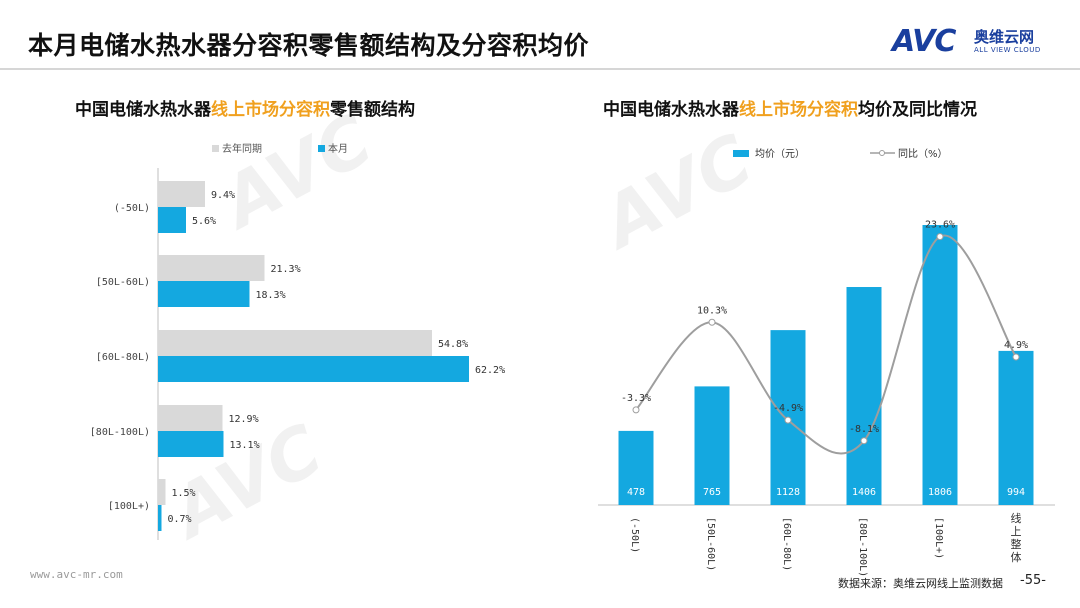 The width and height of the screenshot is (1080, 608). I want to click on x-tick-label: [60L-80L), so click(786, 544).